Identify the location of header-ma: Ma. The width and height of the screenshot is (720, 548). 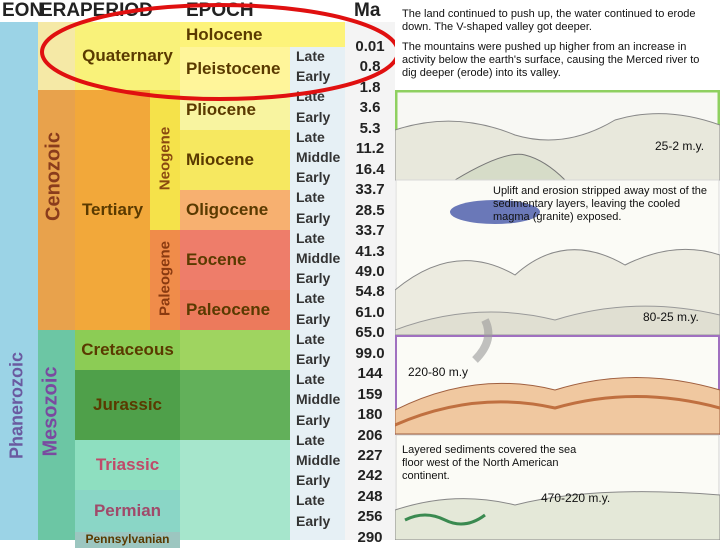
(367, 10).